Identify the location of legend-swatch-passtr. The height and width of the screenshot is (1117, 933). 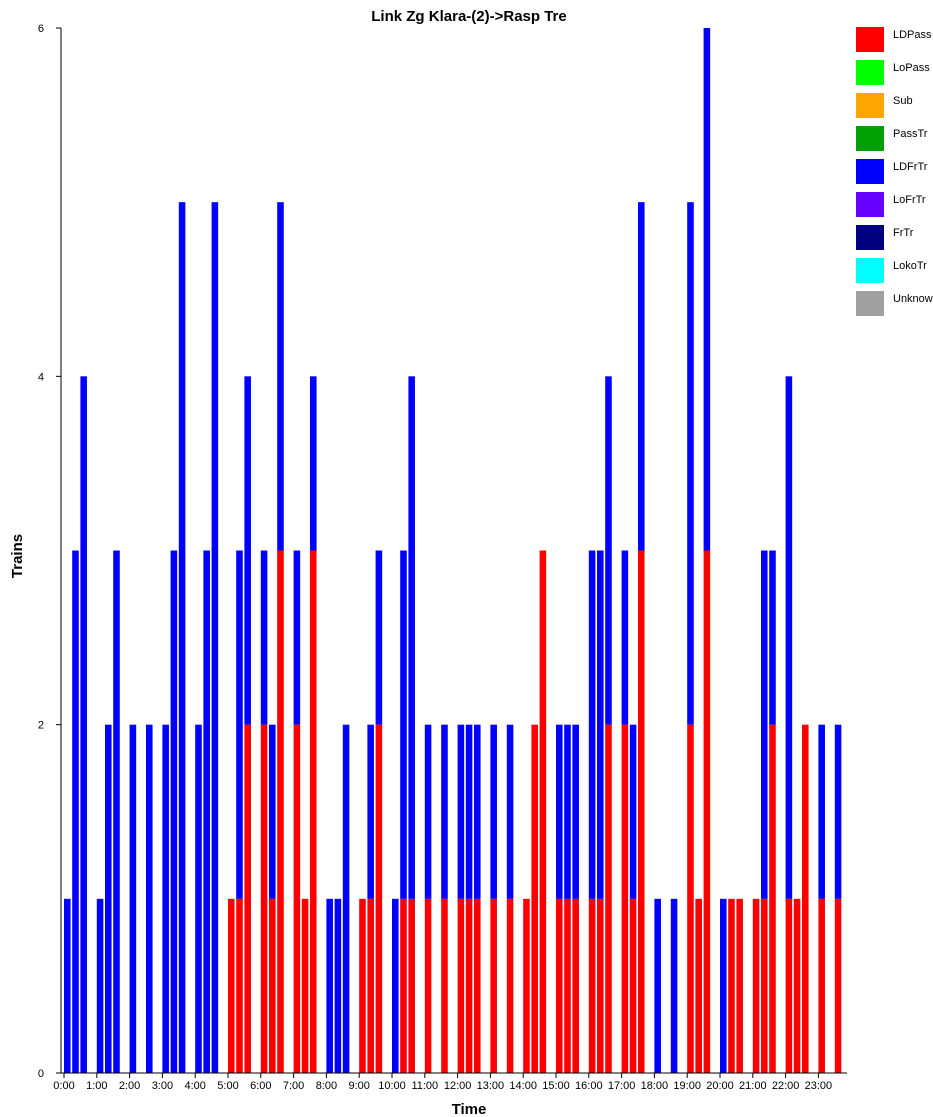
(870, 138).